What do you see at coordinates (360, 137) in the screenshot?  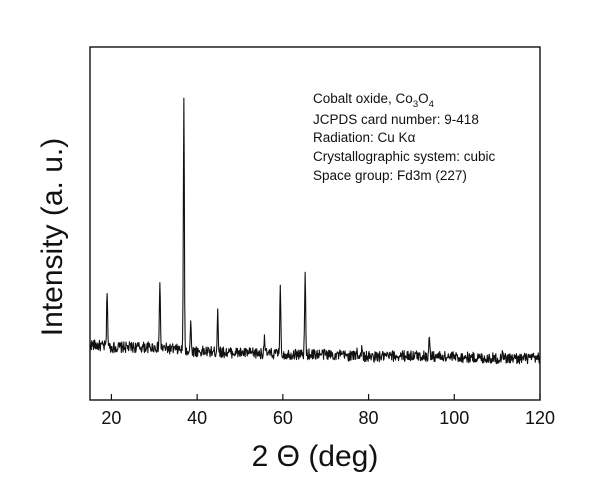 I see `annotation-radiation-label: Radiation: Cu K` at bounding box center [360, 137].